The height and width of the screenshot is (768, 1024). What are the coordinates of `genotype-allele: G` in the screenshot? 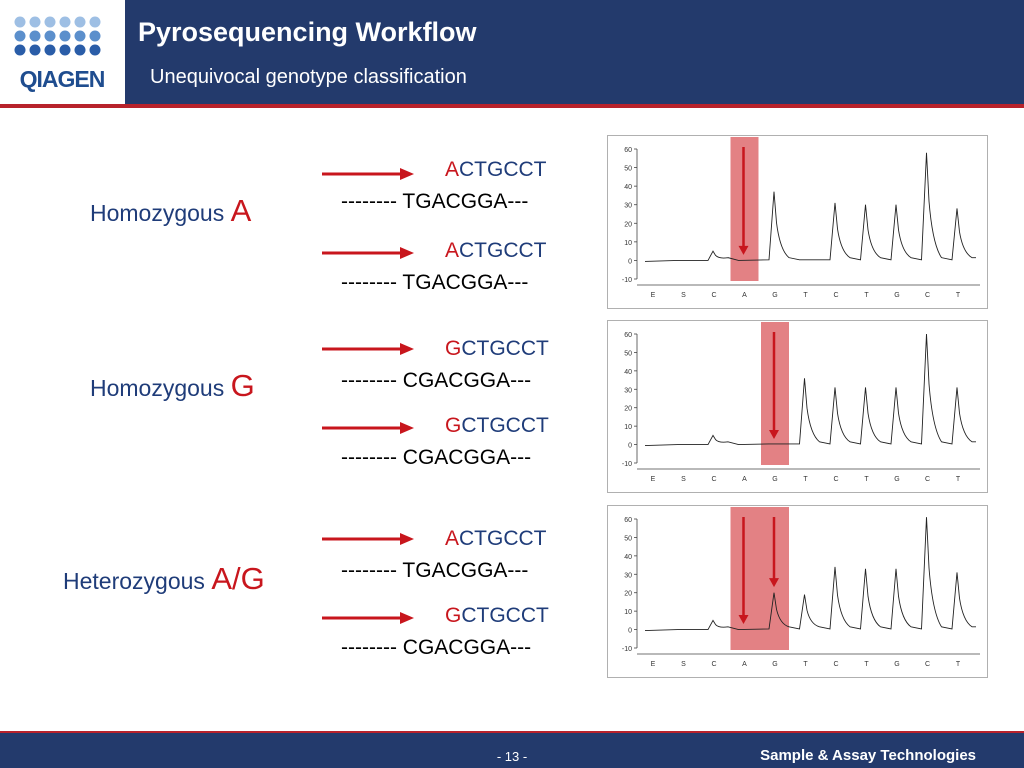 It's located at (242, 385).